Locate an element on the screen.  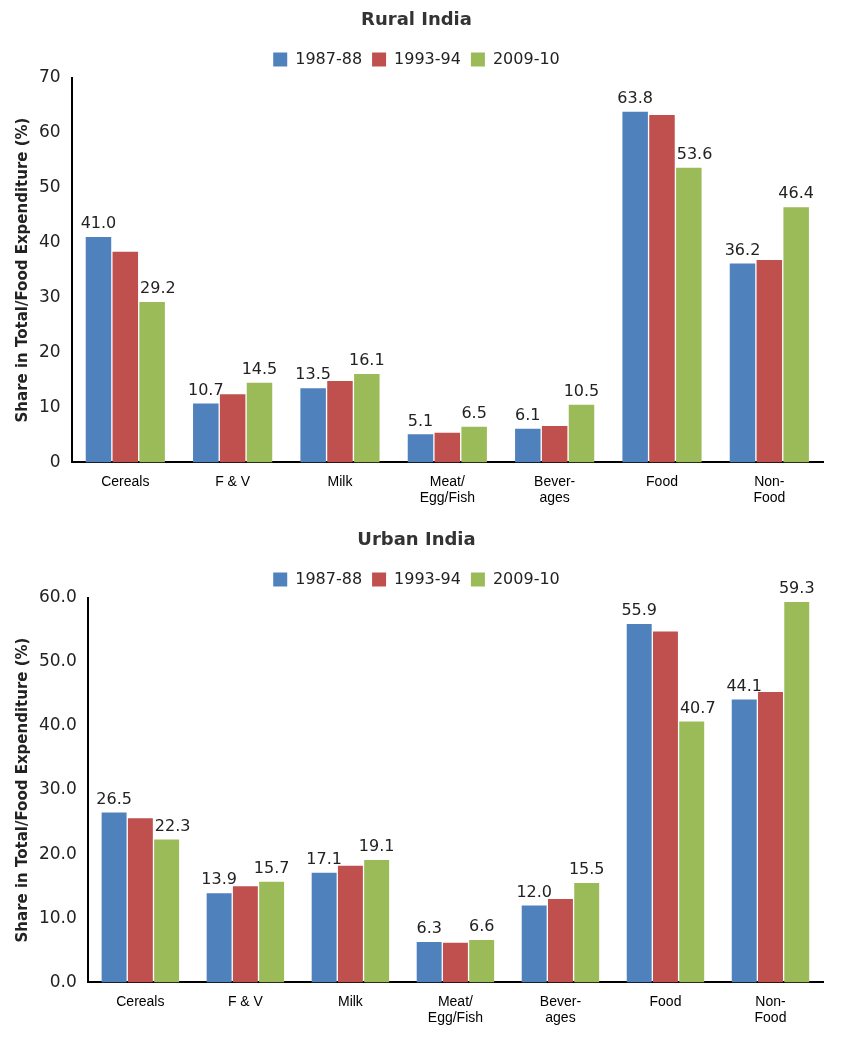
data-label: 29.2 is located at coordinates (158, 288).